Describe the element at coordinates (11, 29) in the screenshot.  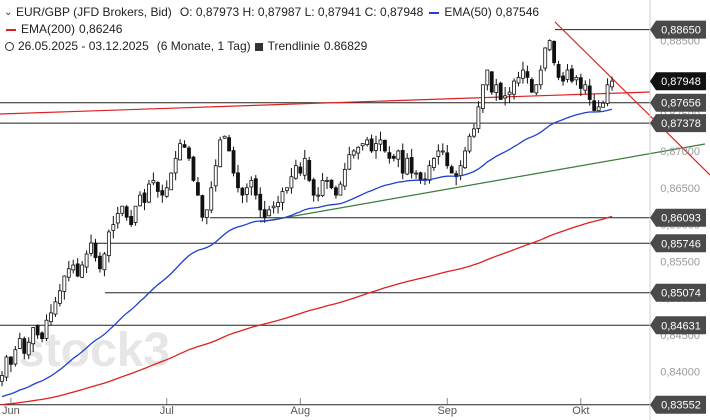
I see `ema200-swatch-icon` at that location.